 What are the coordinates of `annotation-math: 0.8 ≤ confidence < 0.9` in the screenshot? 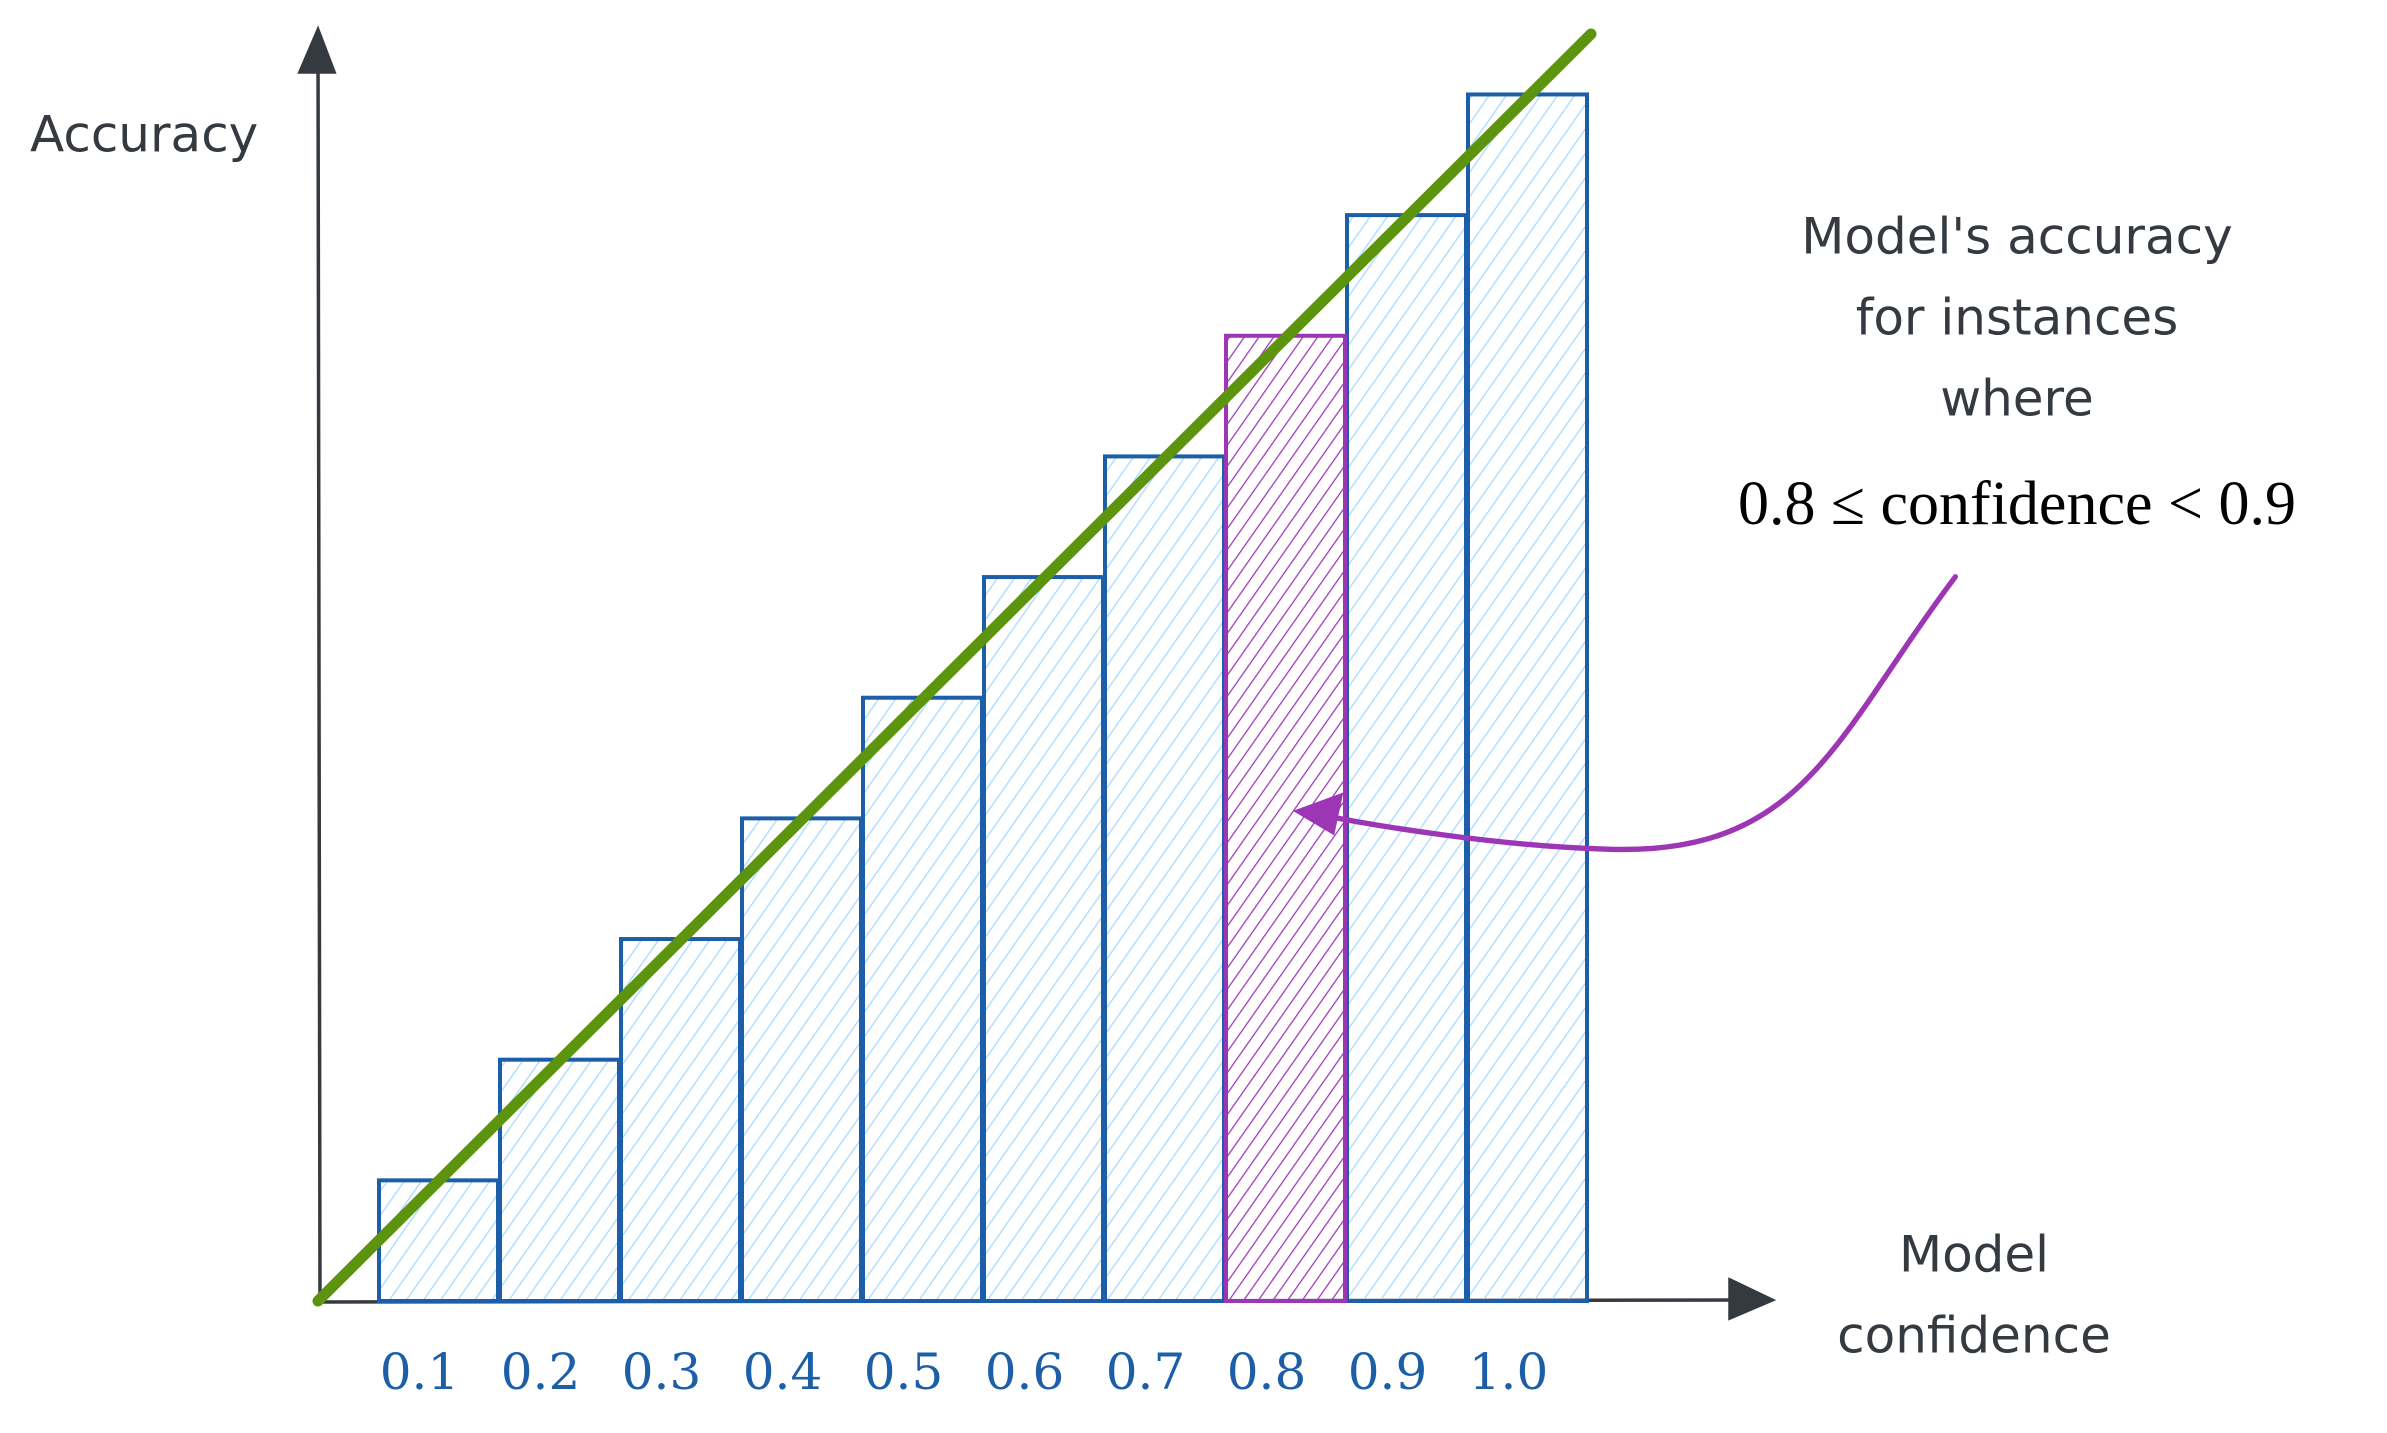 It's located at (2017, 504).